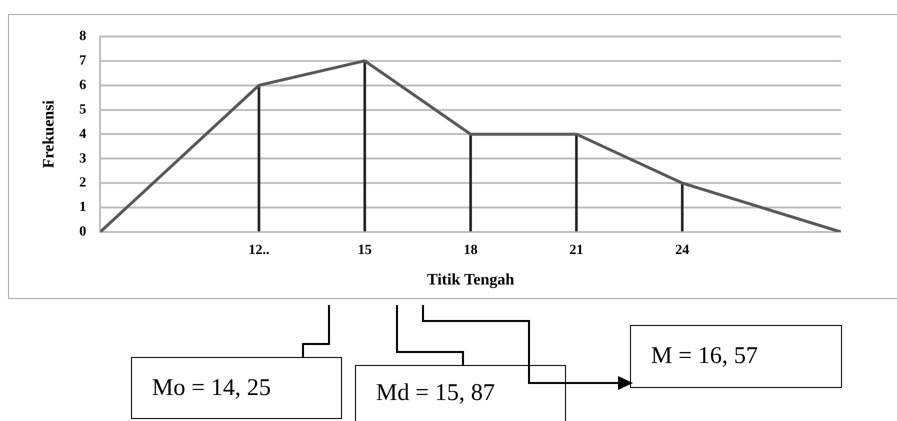 Image resolution: width=897 pixels, height=421 pixels. I want to click on y-axis-title: Frekuensi, so click(49, 134).